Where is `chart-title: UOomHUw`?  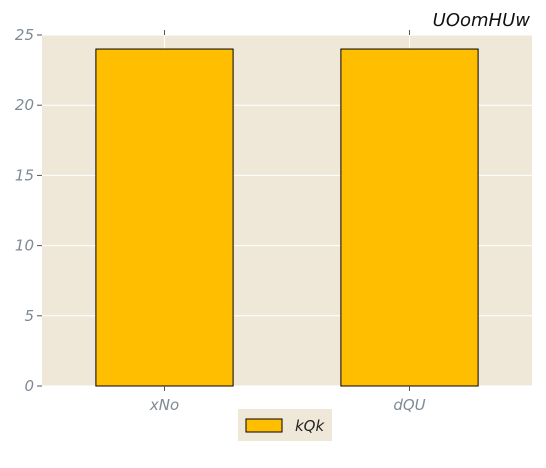 chart-title: UOomHUw is located at coordinates (482, 20).